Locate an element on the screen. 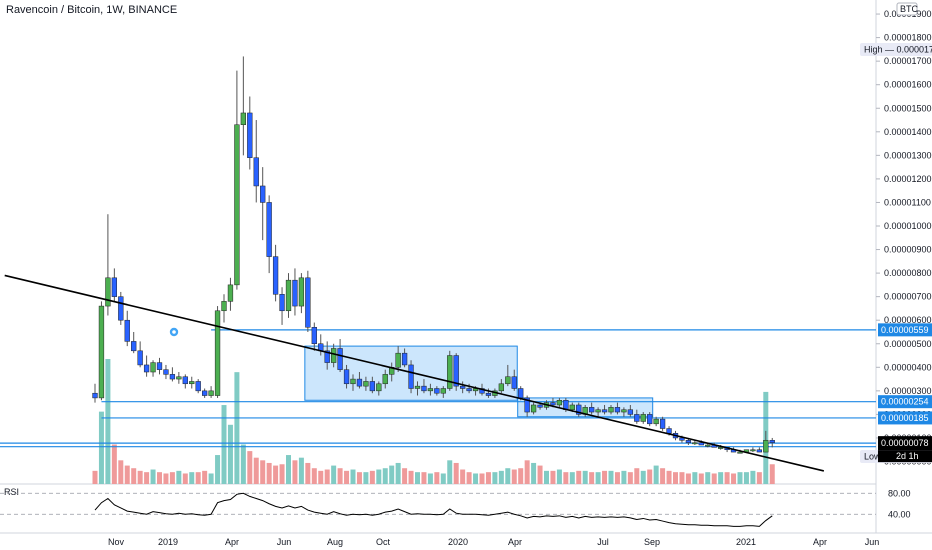 This screenshot has height=550, width=932. level-price-tag is located at coordinates (905, 402).